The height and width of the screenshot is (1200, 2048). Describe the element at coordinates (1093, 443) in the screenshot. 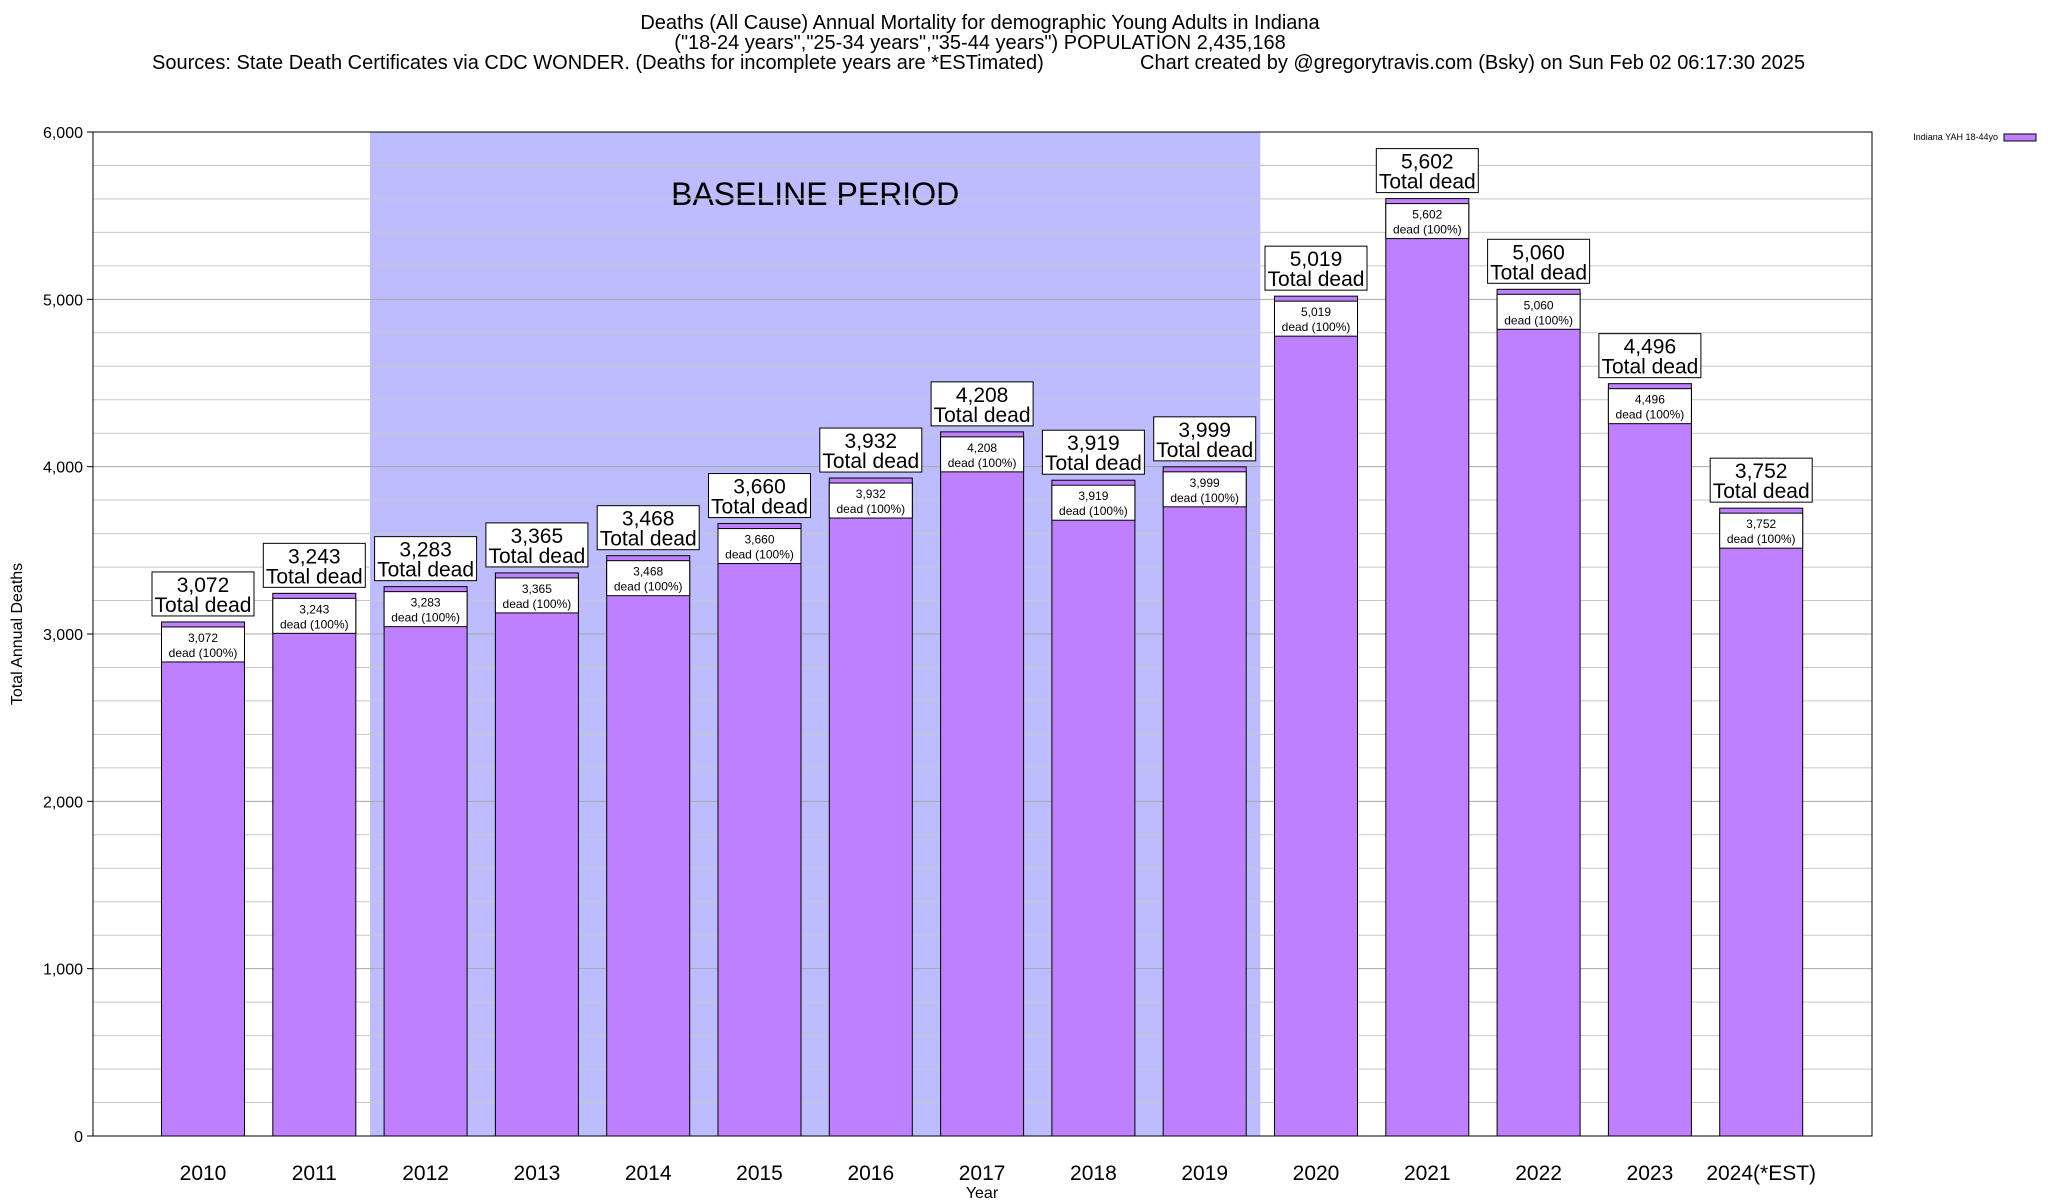

I see `total-label-value: 3,919` at that location.